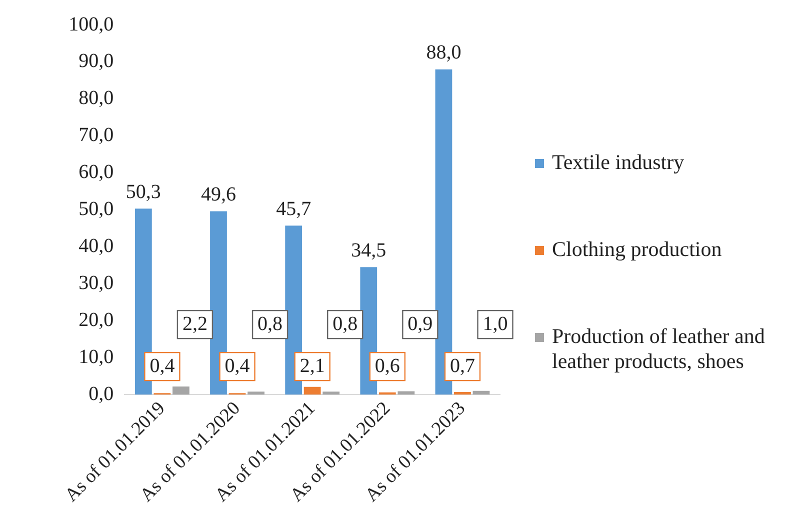  What do you see at coordinates (462, 365) in the screenshot?
I see `data-label: 0,7` at bounding box center [462, 365].